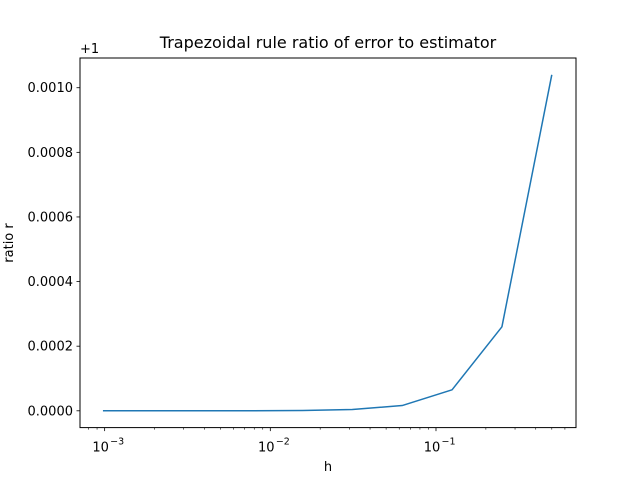 This screenshot has height=480, width=640. Describe the element at coordinates (51, 347) in the screenshot. I see `y-tick-label: 0.0002` at that location.